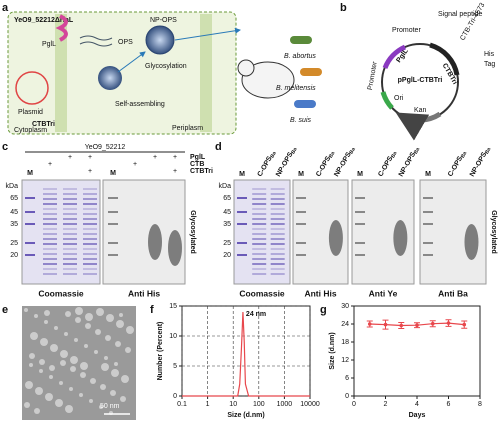 This screenshot has width=500, height=429. Describe the element at coordinates (420, 80) in the screenshot. I see `plasmid-name: pPglL-CTBTri` at that location.